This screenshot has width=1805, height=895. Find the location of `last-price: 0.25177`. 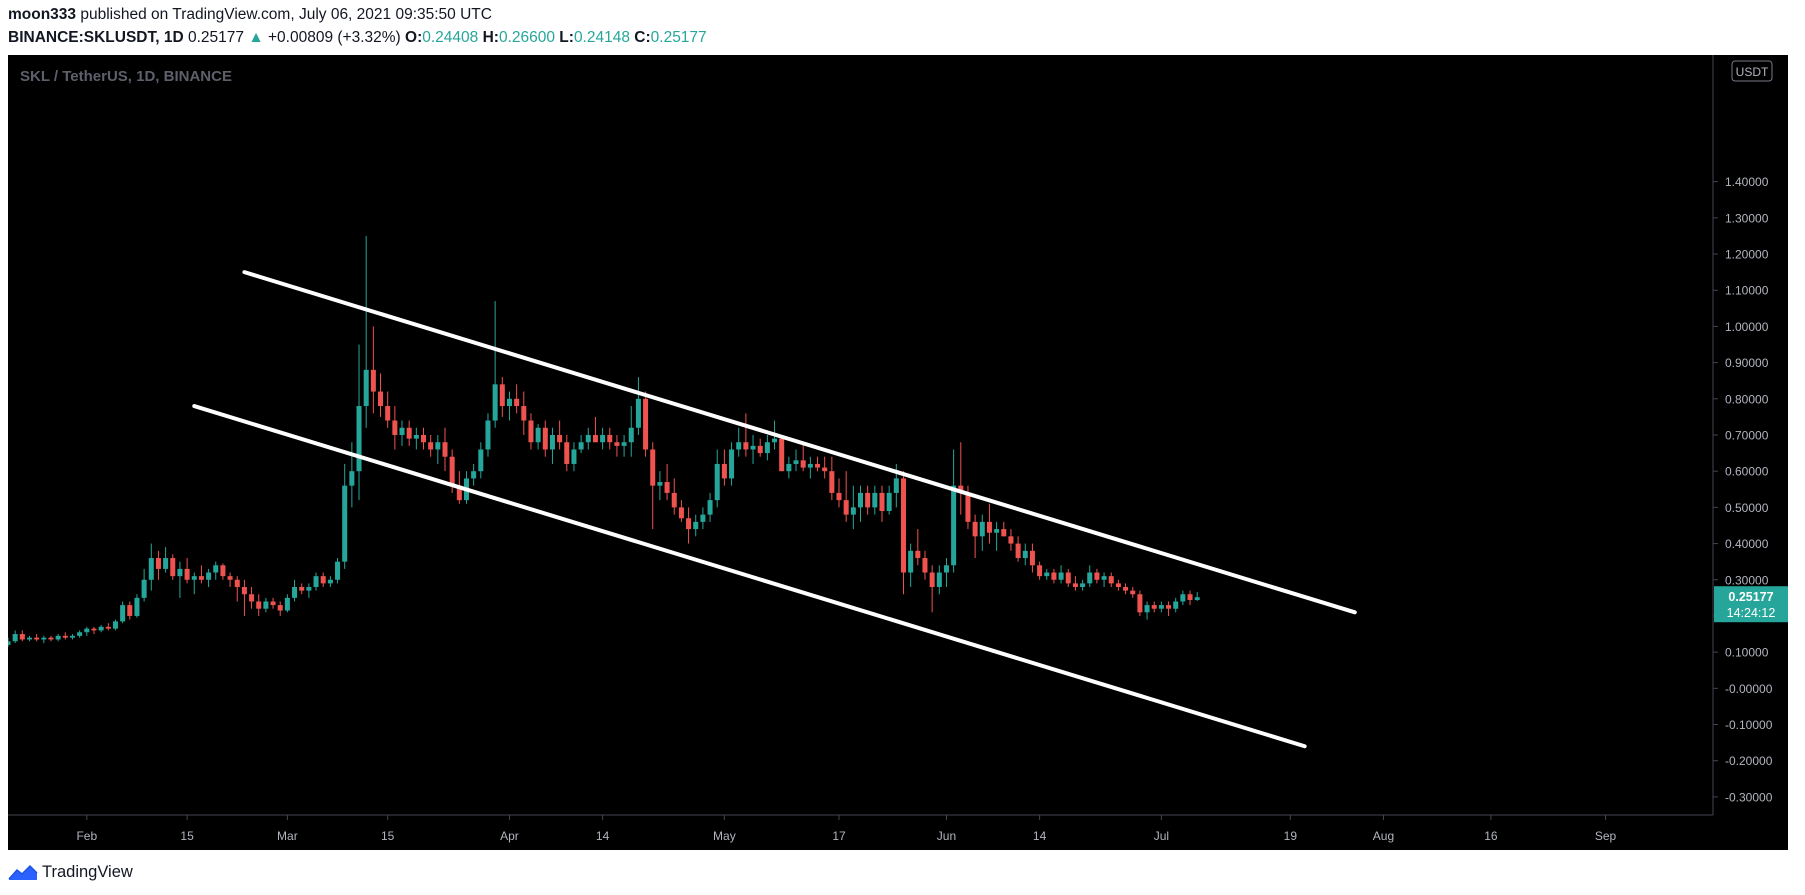

last-price: 0.25177 is located at coordinates (216, 37).